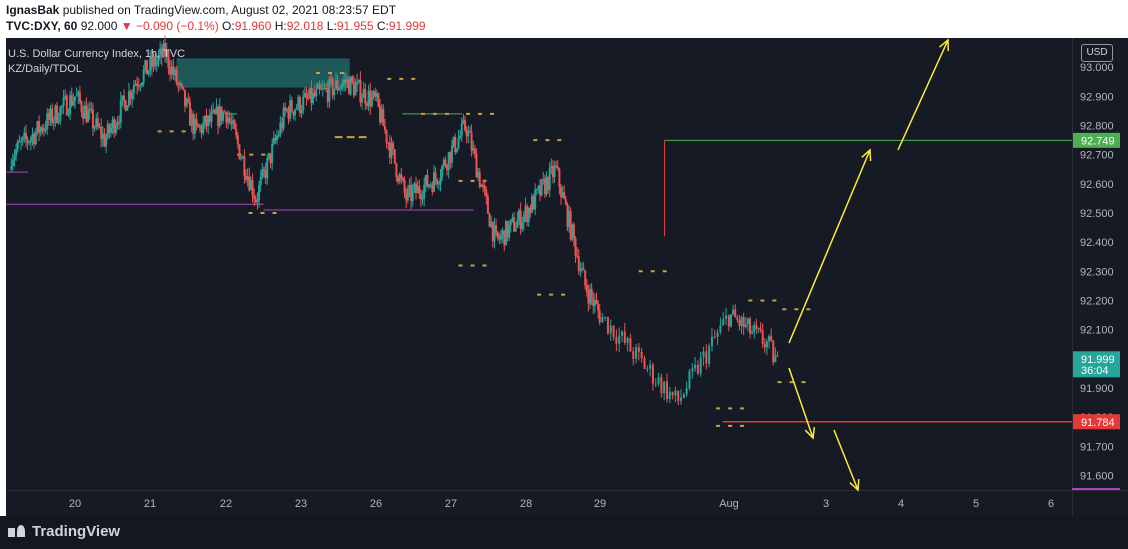  What do you see at coordinates (17, 531) in the screenshot?
I see `tradingview-logo-icon` at bounding box center [17, 531].